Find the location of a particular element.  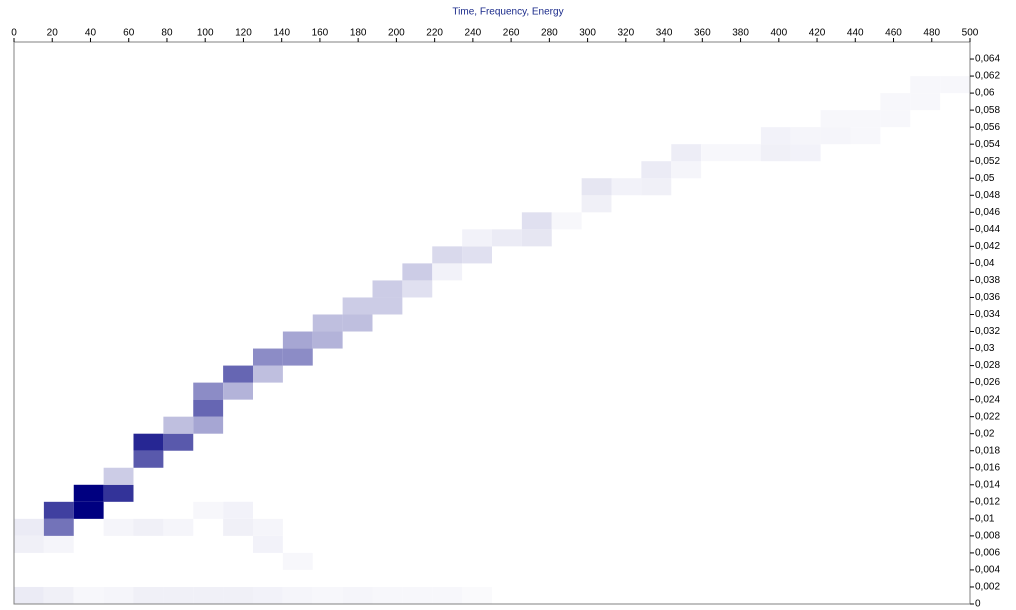

y-tick-label: 0,002 is located at coordinates (987, 587).